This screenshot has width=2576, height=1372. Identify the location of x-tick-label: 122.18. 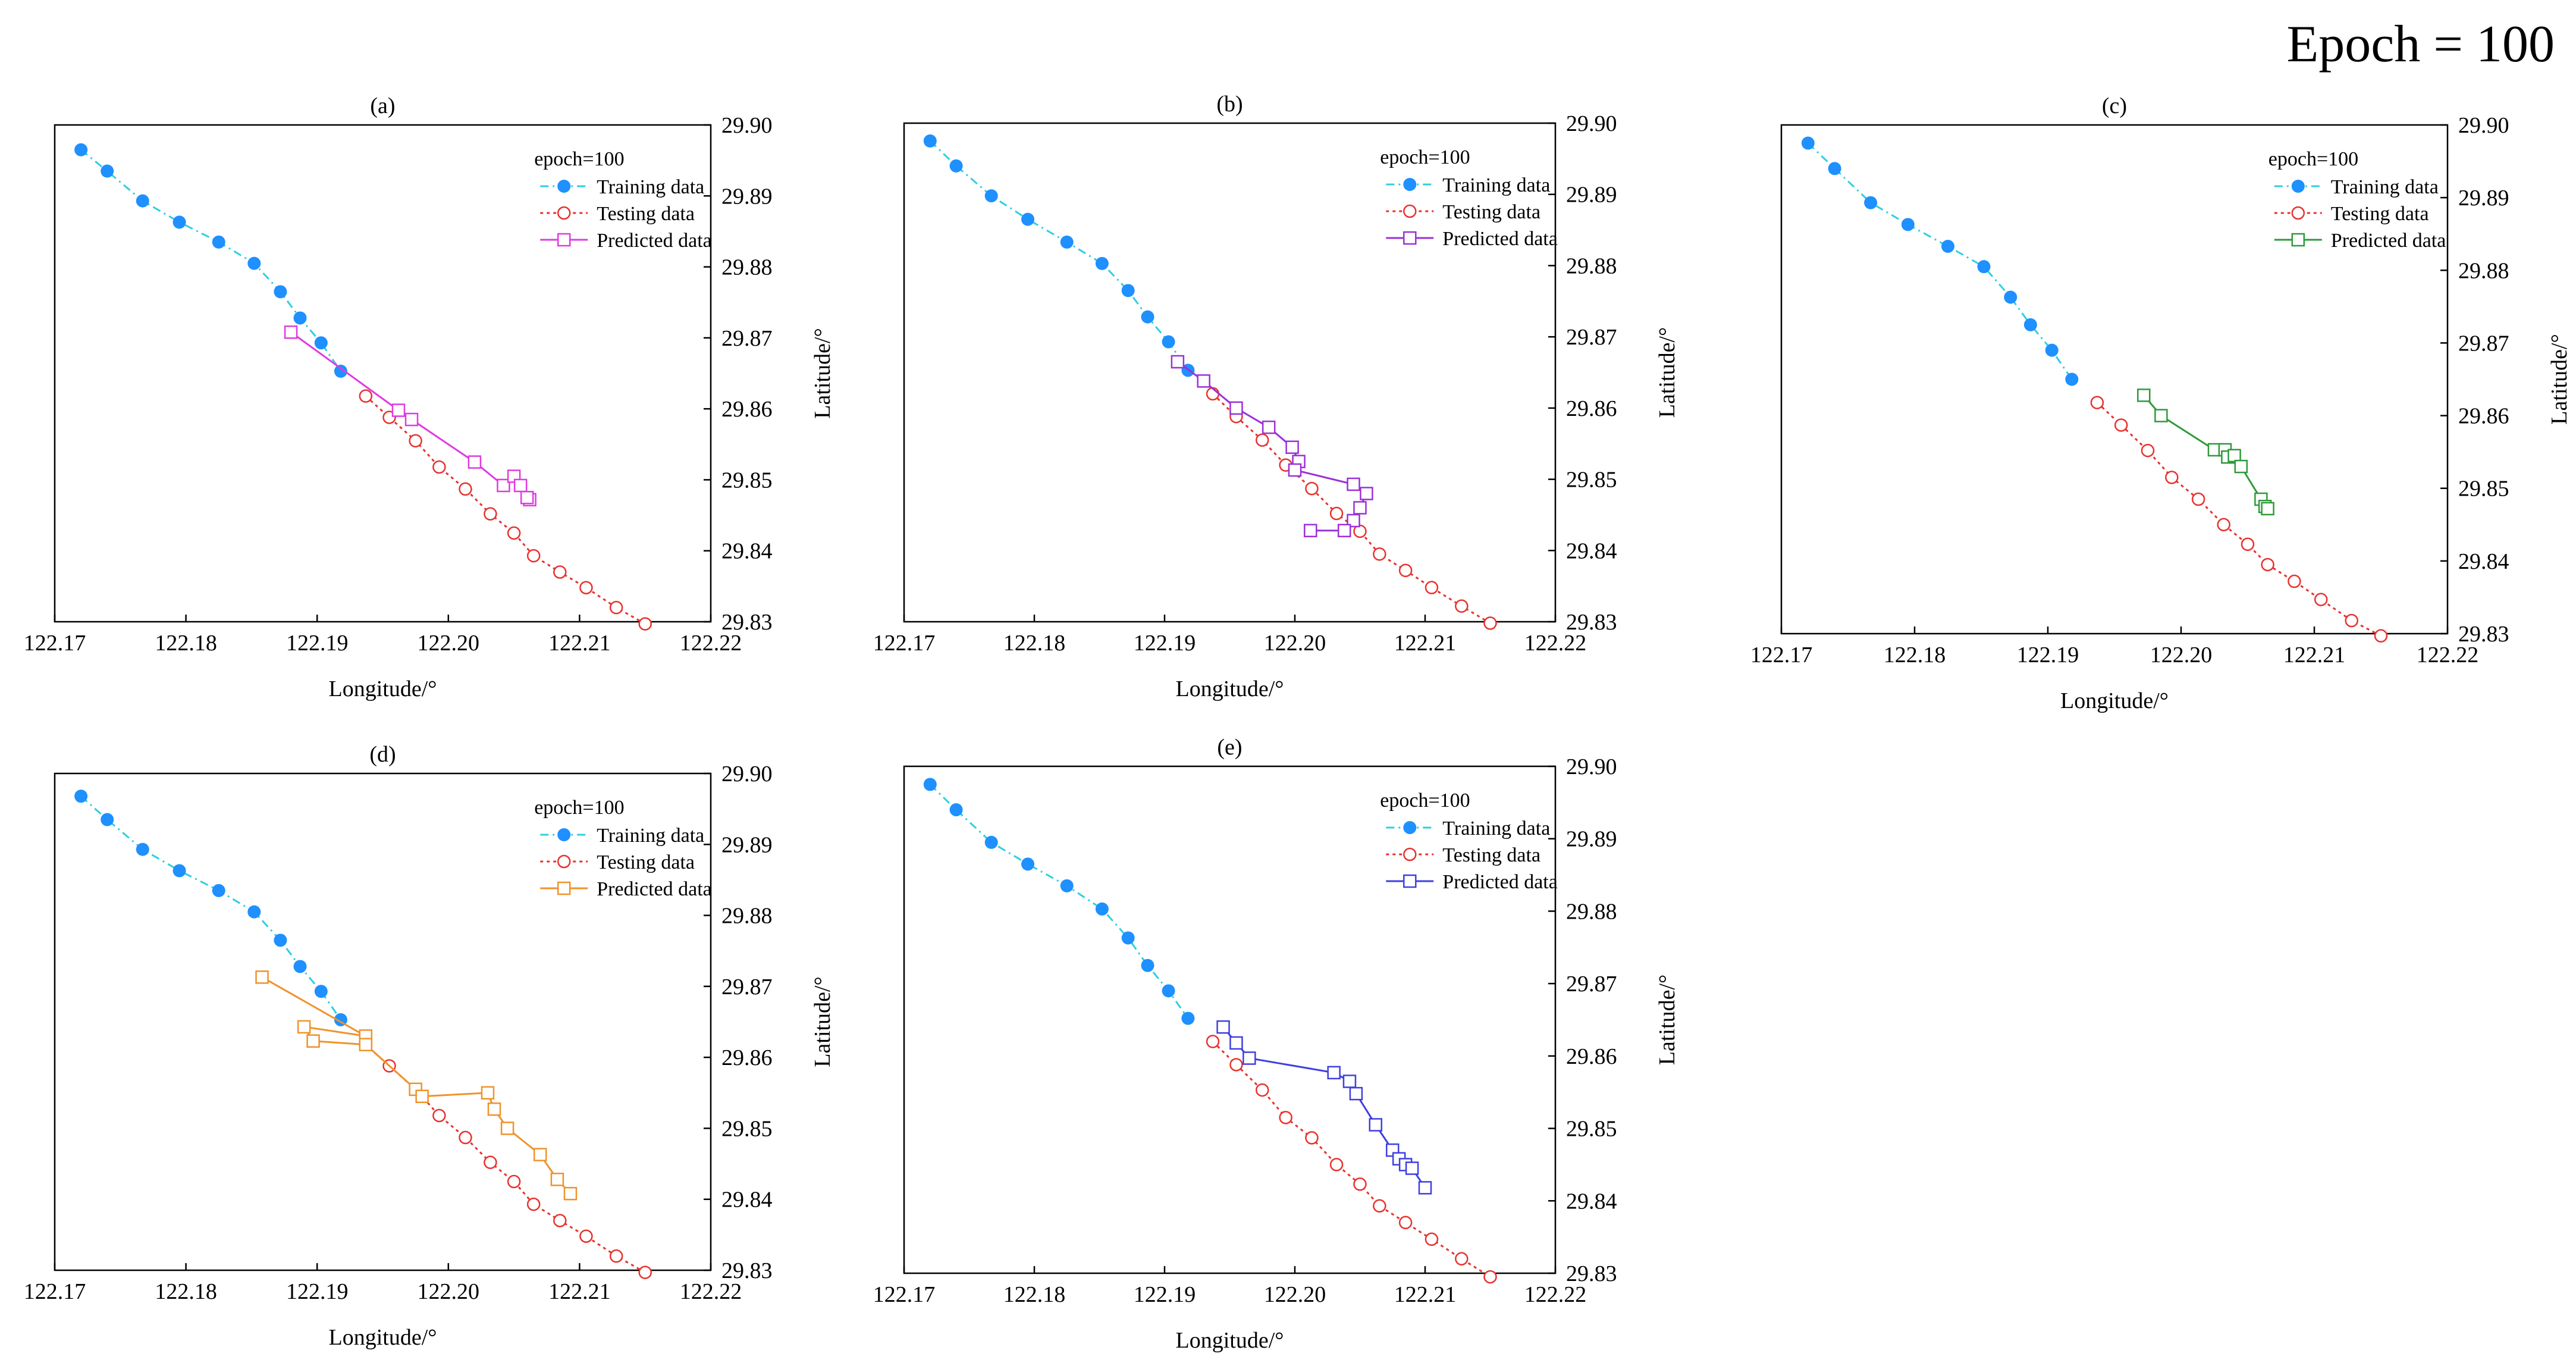
(1915, 656).